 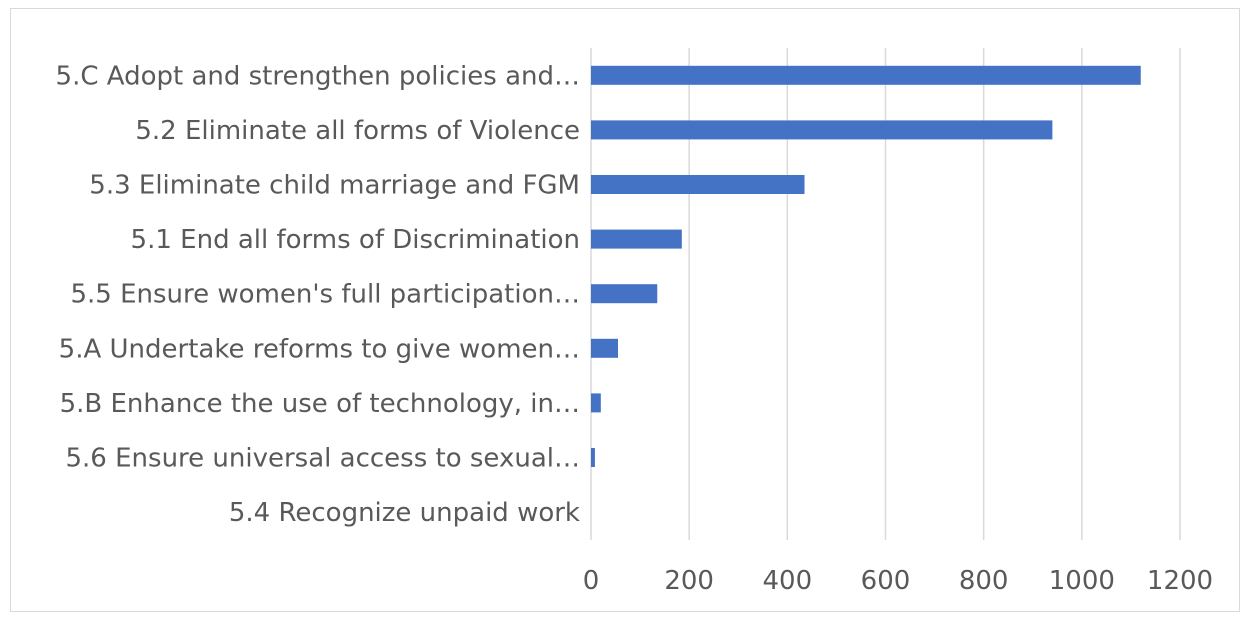 I want to click on x-tick-labels: 0 200 400 600 800 1000 1200, so click(x=898, y=581).